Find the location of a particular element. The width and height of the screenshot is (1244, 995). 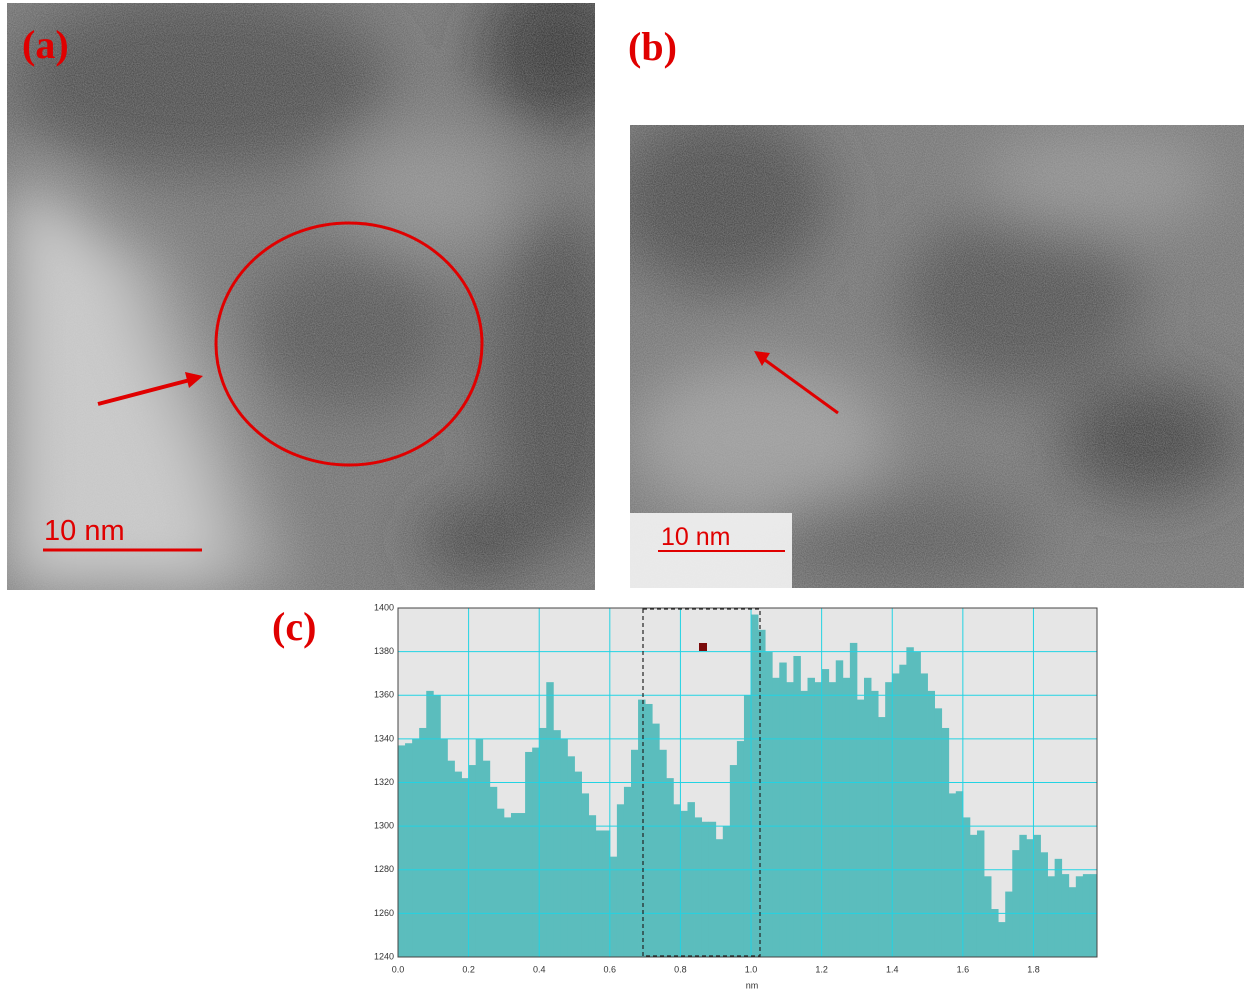

x-tick-label: 1.0 is located at coordinates (751, 969).